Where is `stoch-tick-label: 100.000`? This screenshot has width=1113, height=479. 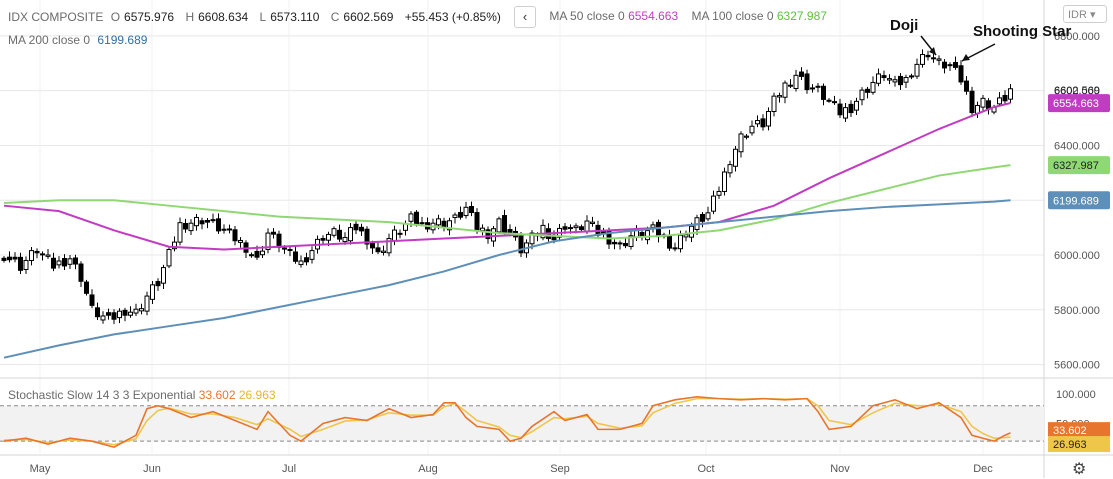
stoch-tick-label: 100.000 is located at coordinates (1076, 395).